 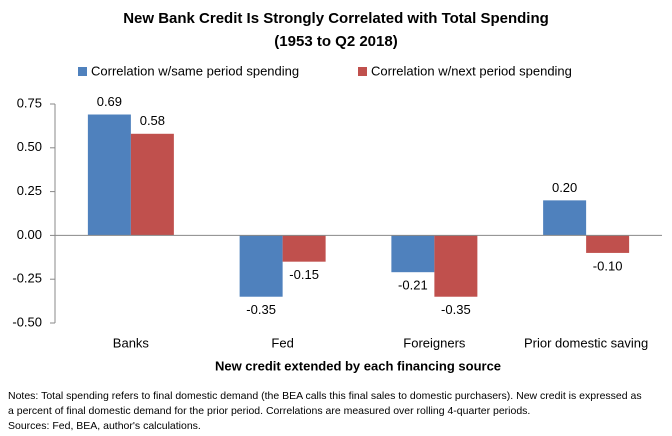 I want to click on y-tick-label: -0.25, so click(x=27, y=278).